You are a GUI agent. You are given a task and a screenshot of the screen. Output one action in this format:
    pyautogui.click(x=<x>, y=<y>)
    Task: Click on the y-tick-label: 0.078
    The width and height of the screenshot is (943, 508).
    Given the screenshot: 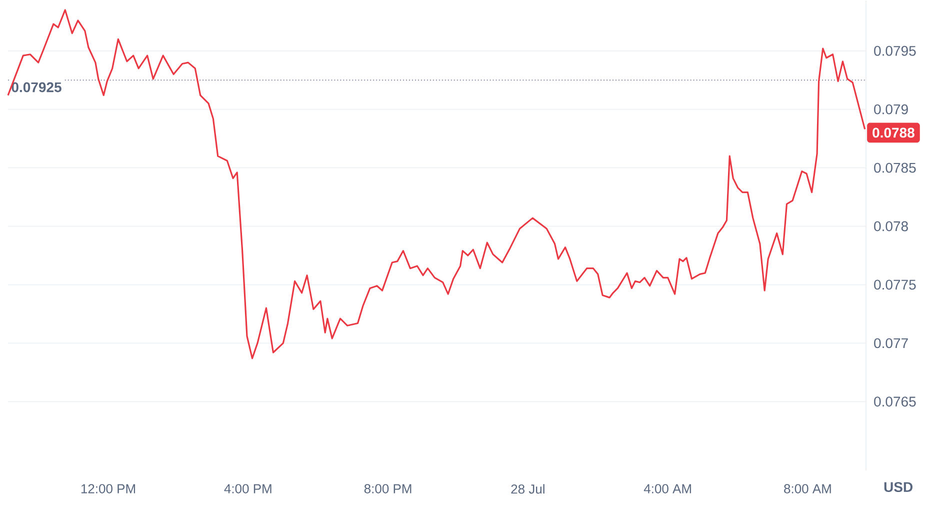 What is the action you would take?
    pyautogui.click(x=891, y=226)
    